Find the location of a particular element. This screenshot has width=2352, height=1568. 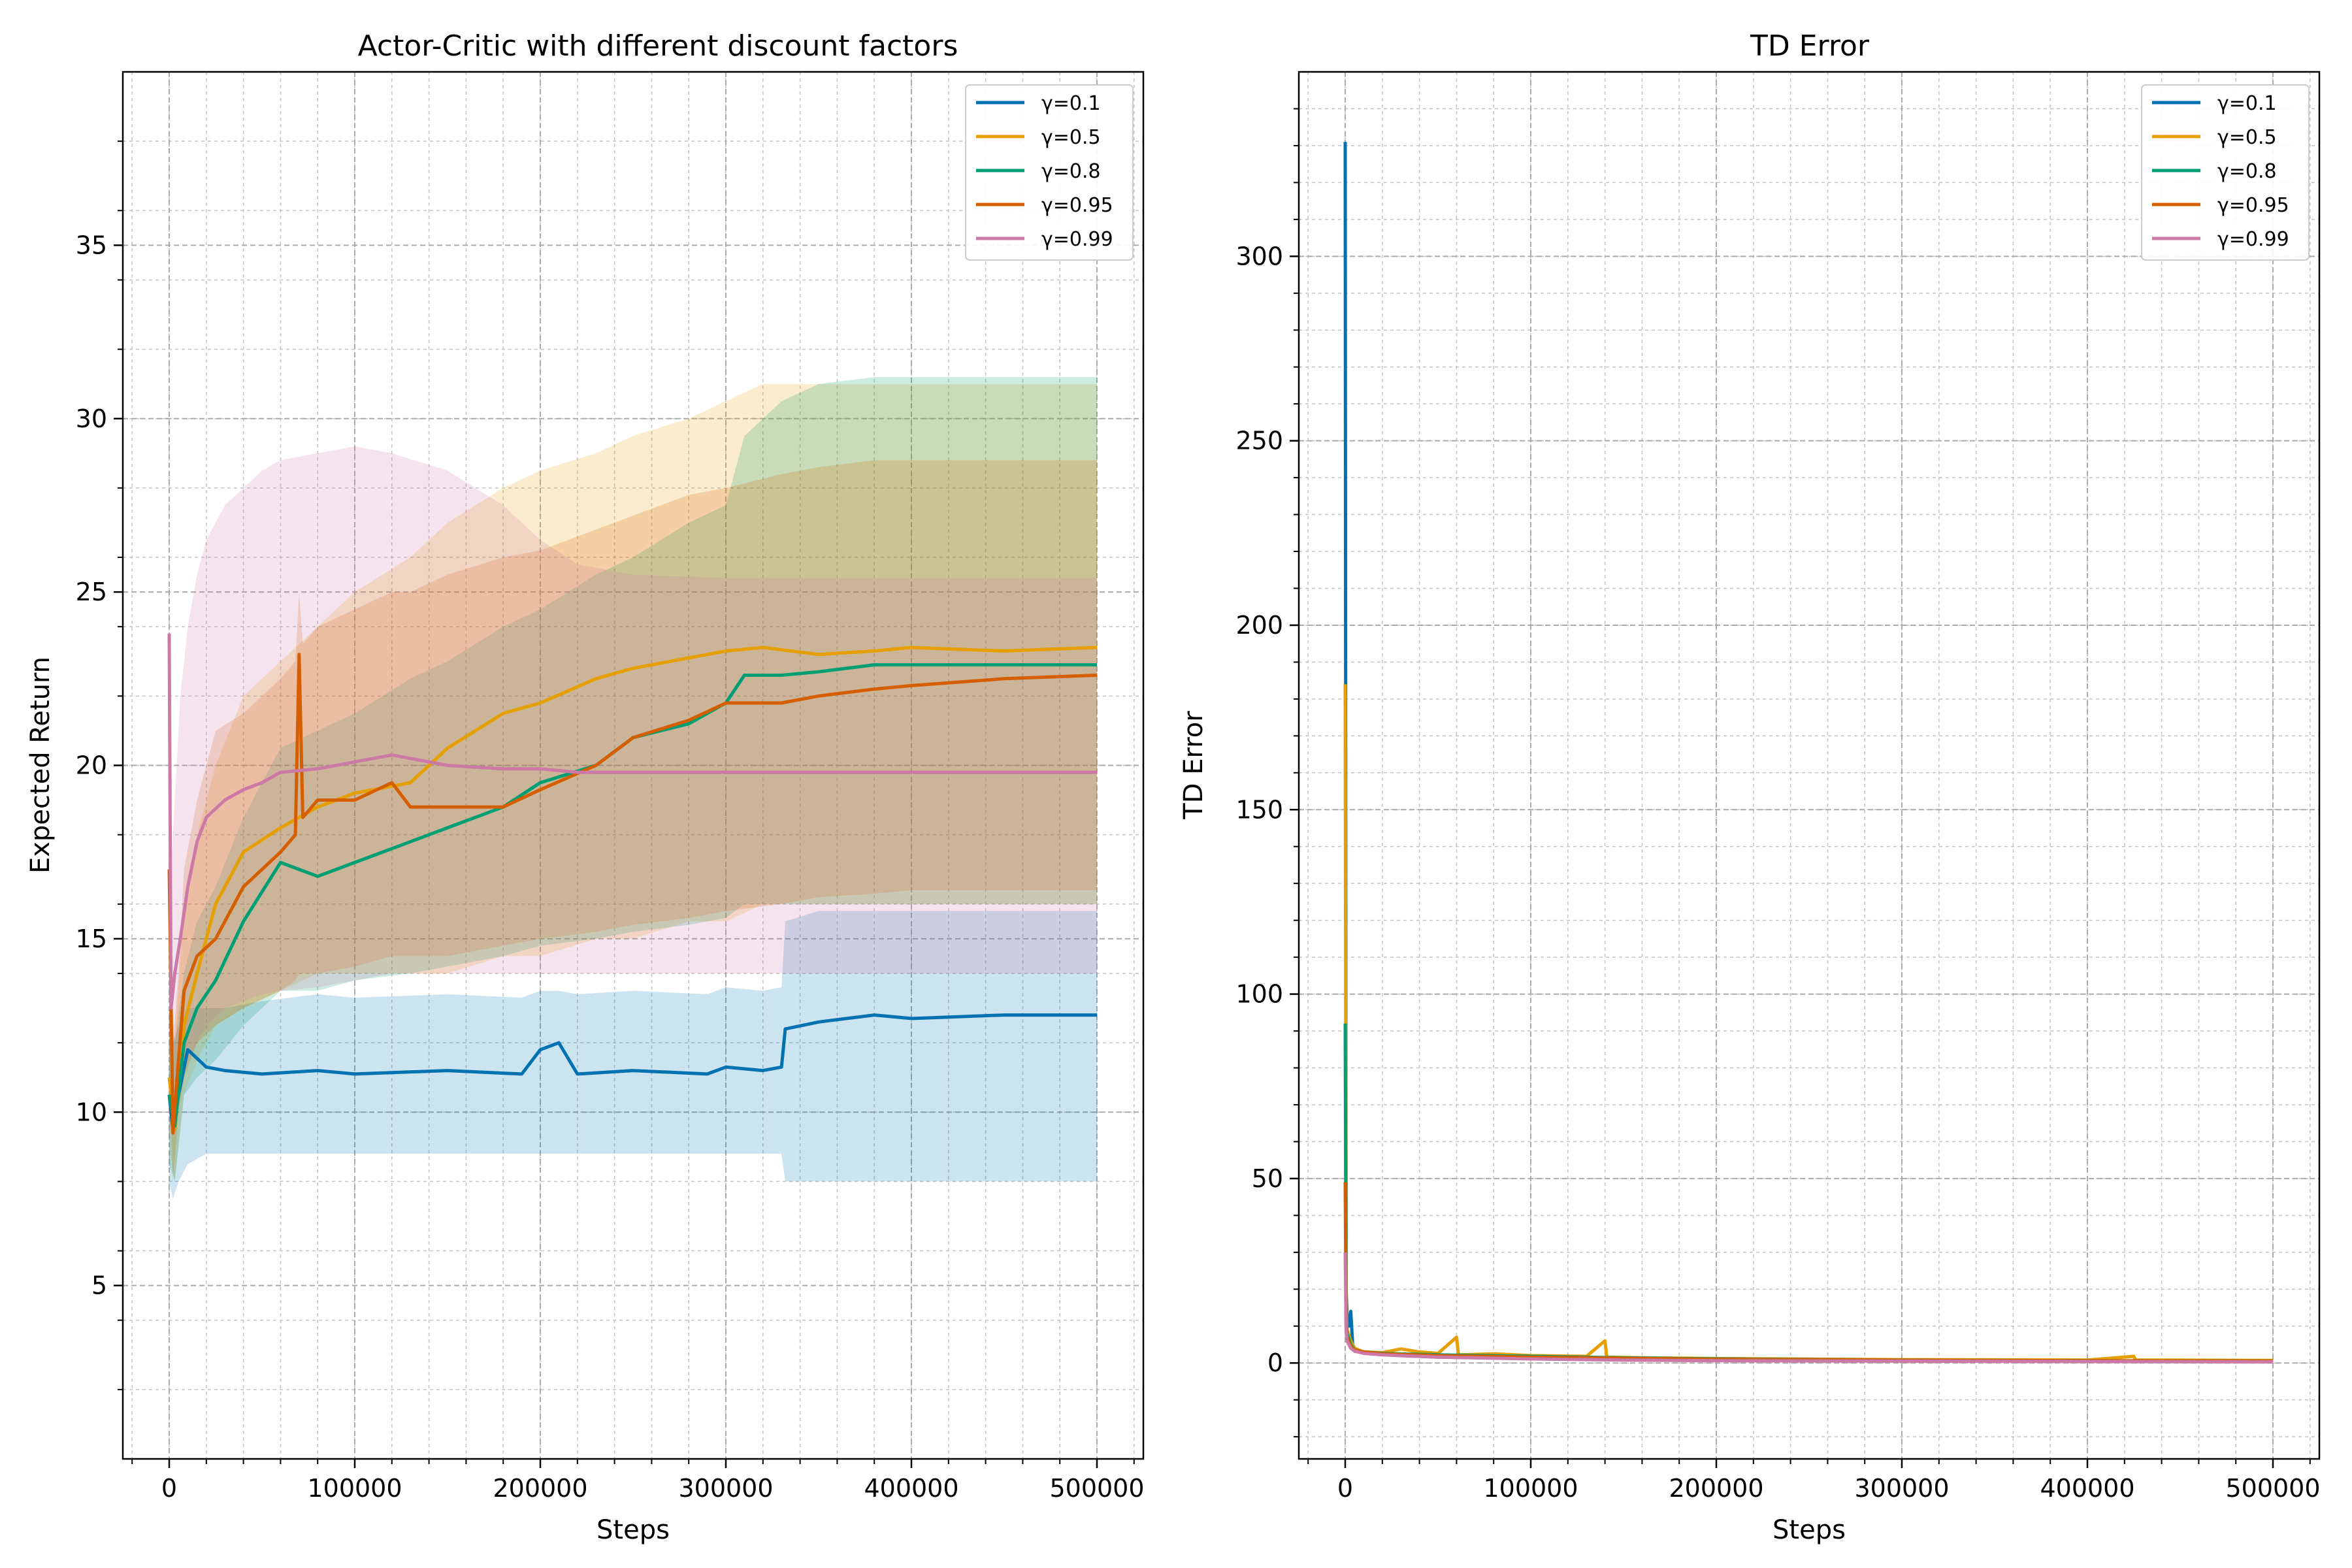

left-x-tick-label: 300000 is located at coordinates (725, 1488).